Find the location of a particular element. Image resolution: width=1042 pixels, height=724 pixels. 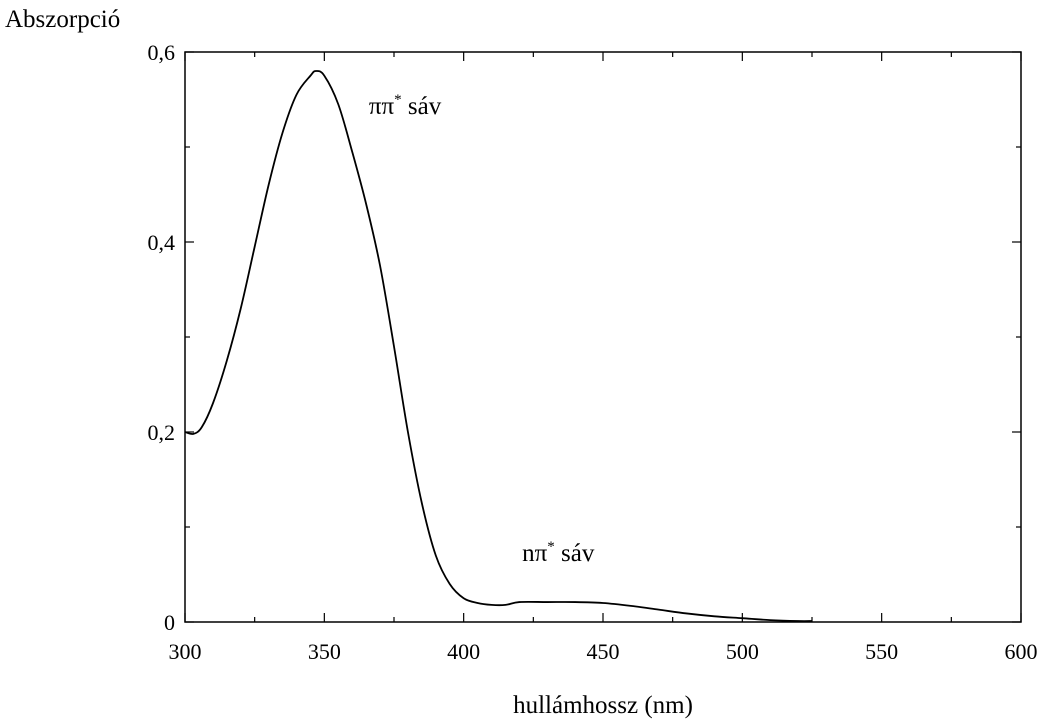

x-tick-label: 600 is located at coordinates (1021, 651).